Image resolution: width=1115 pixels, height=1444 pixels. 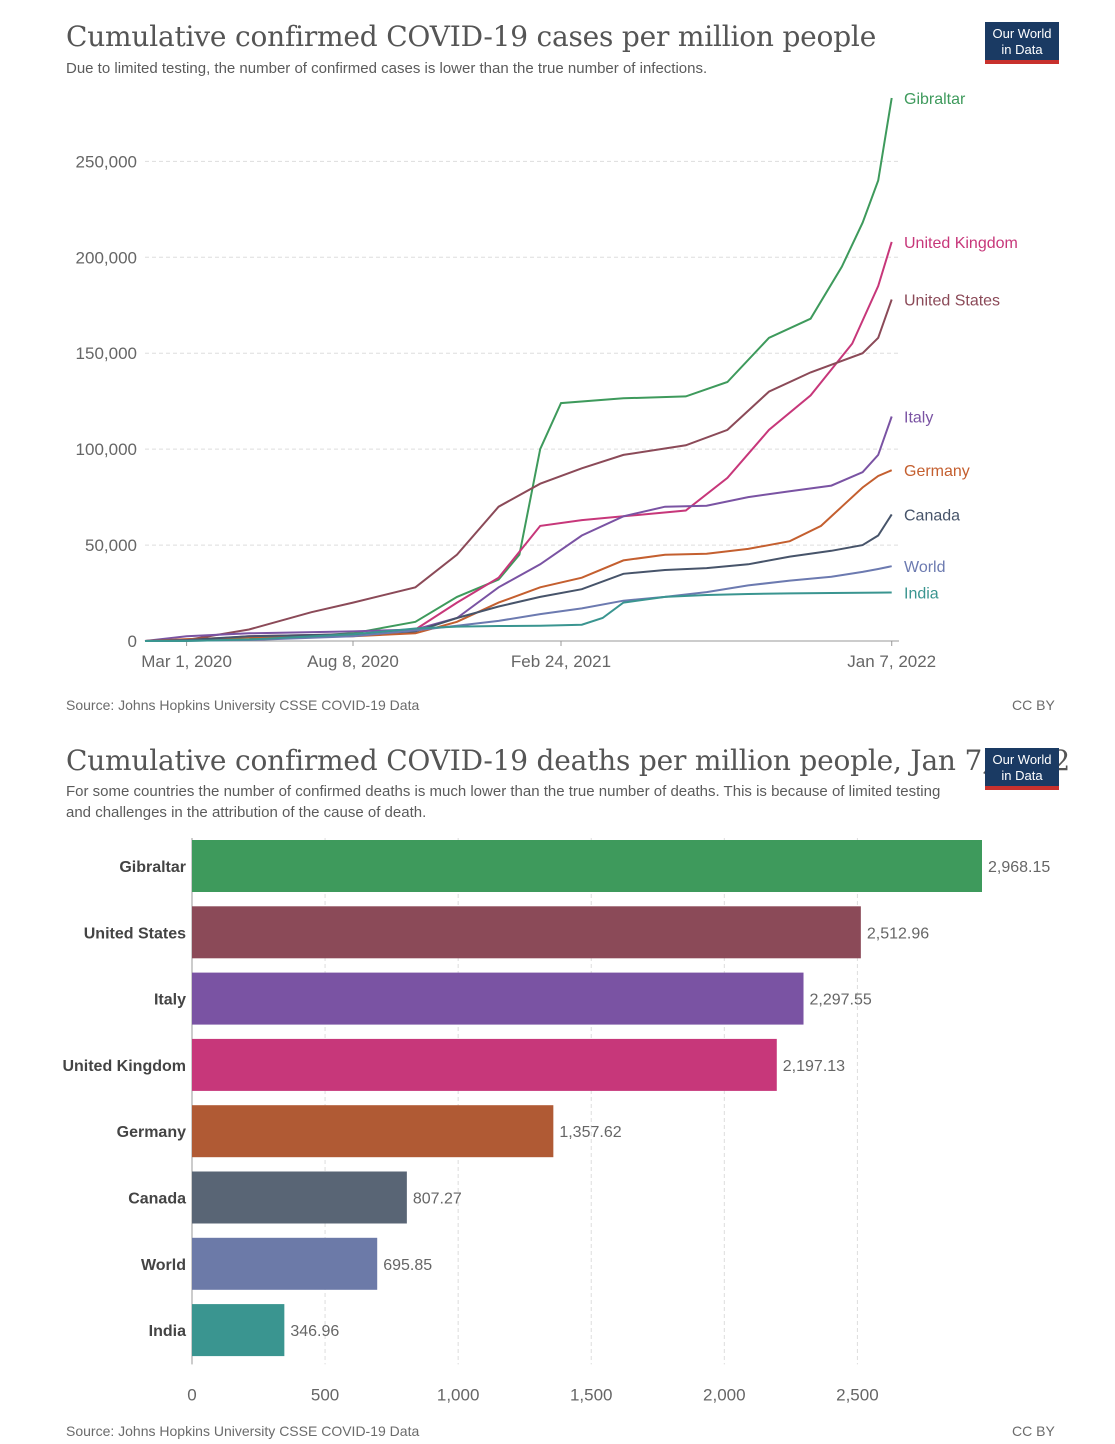 What do you see at coordinates (814, 1066) in the screenshot?
I see `bar-value-label: 2,197.13` at bounding box center [814, 1066].